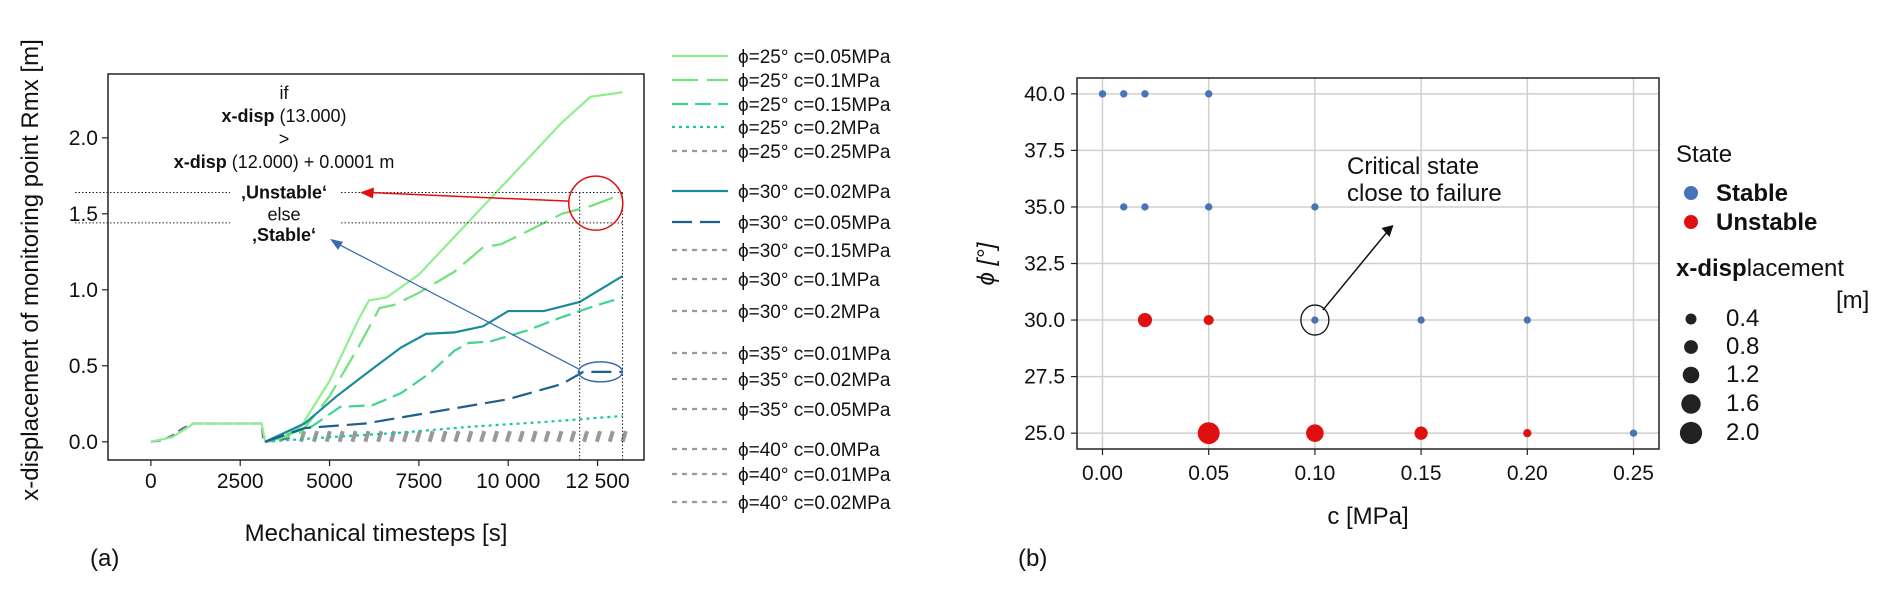 Image resolution: width=1892 pixels, height=594 pixels. I want to click on chart-b-xtick-label: 0.10, so click(1314, 473).